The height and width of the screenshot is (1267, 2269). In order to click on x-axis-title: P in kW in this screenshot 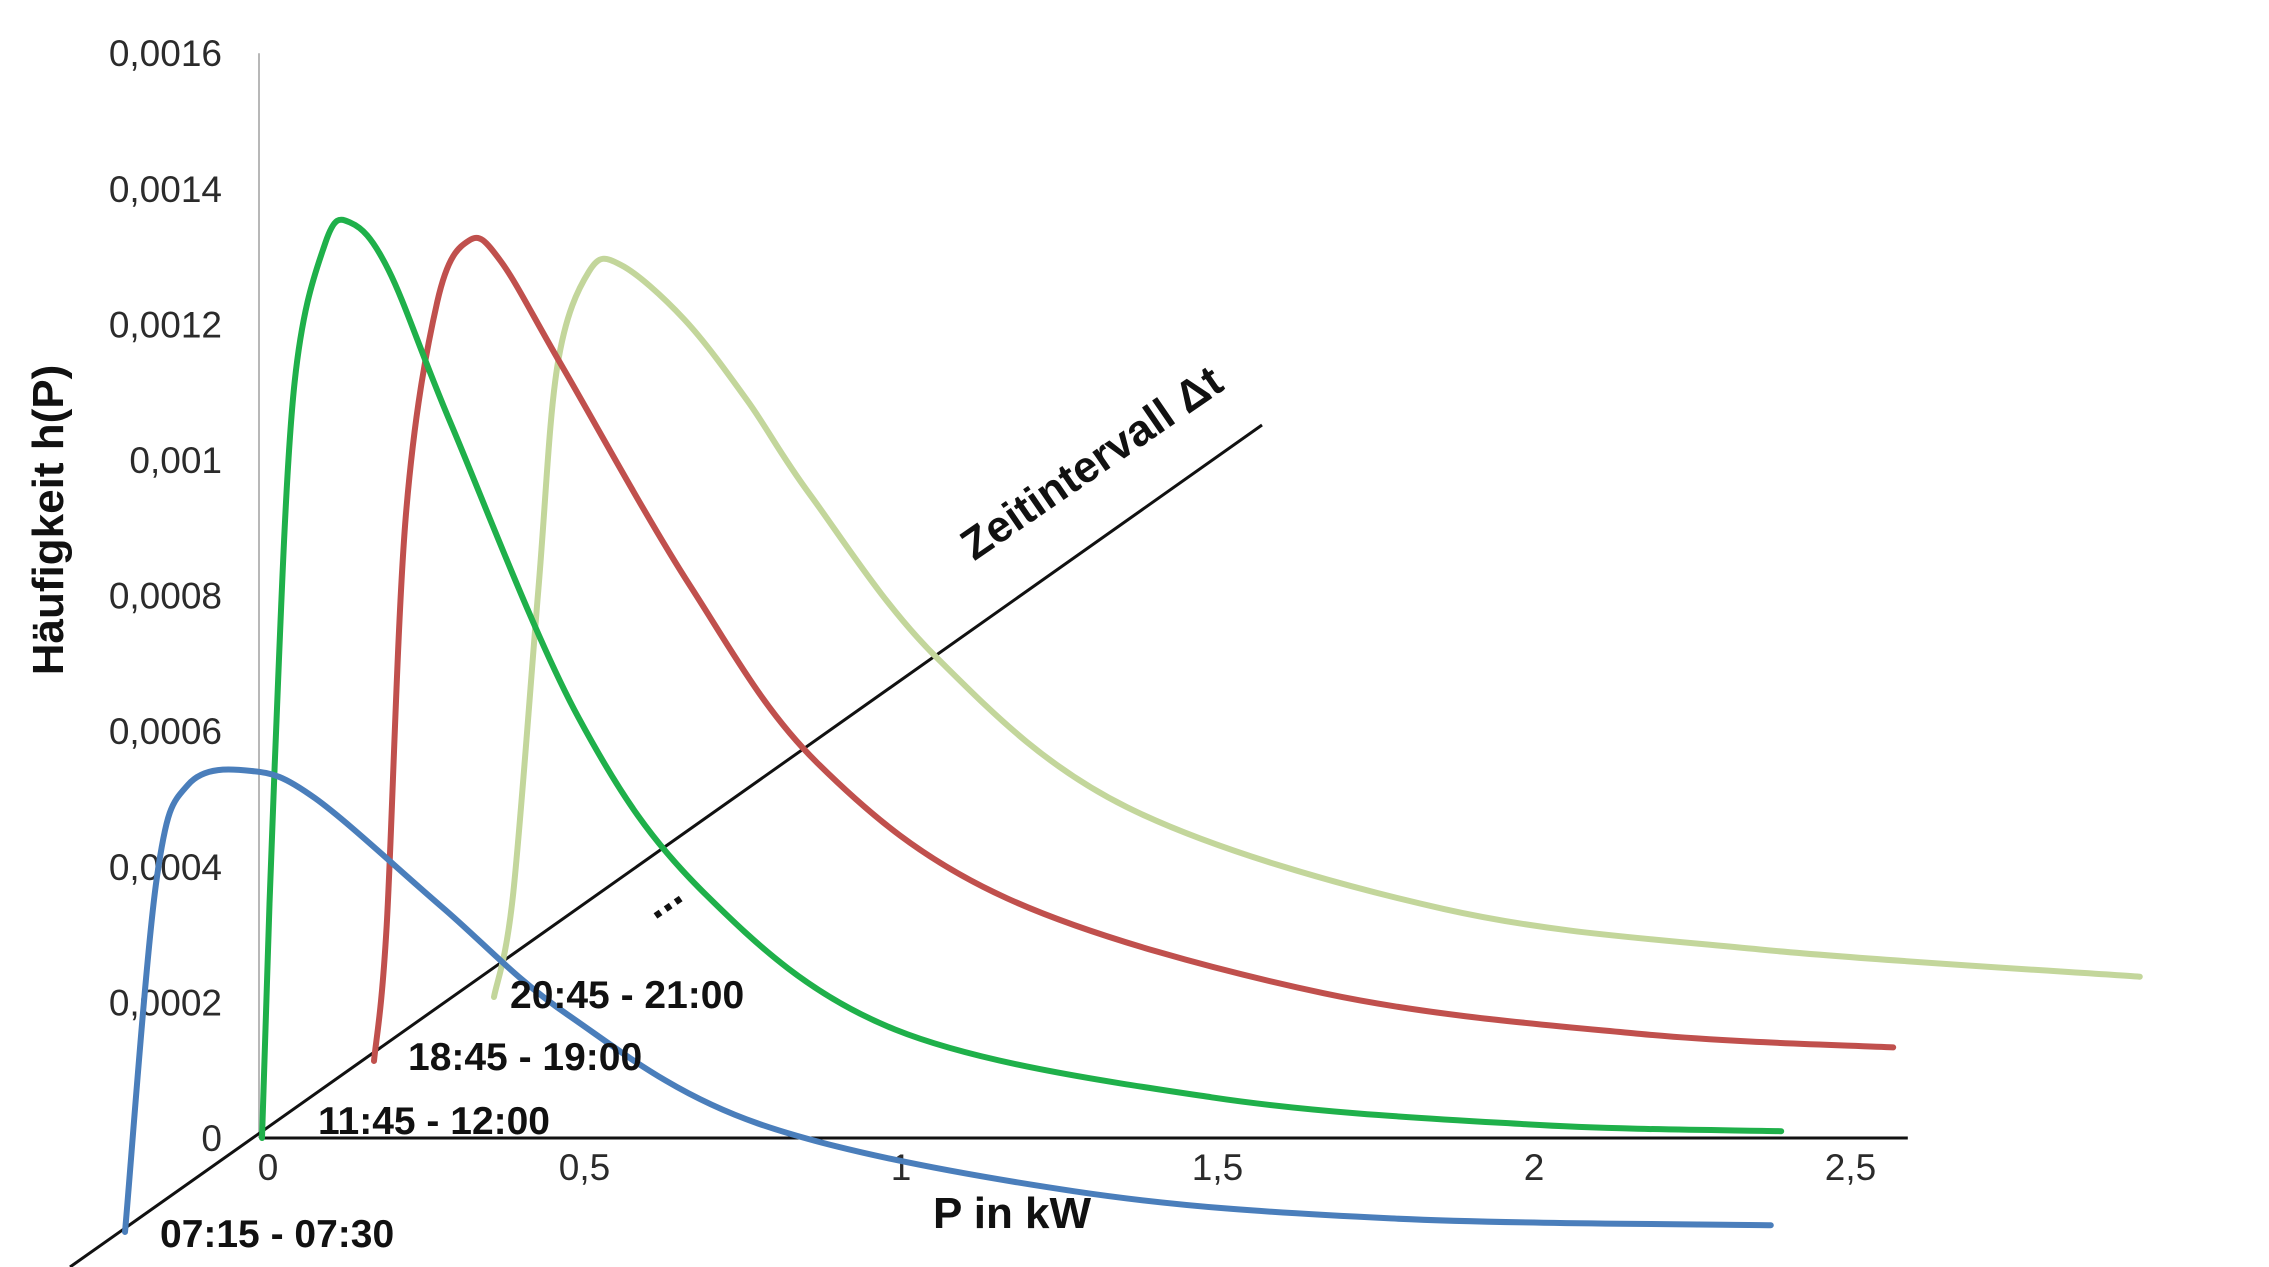, I will do `click(1012, 1213)`.